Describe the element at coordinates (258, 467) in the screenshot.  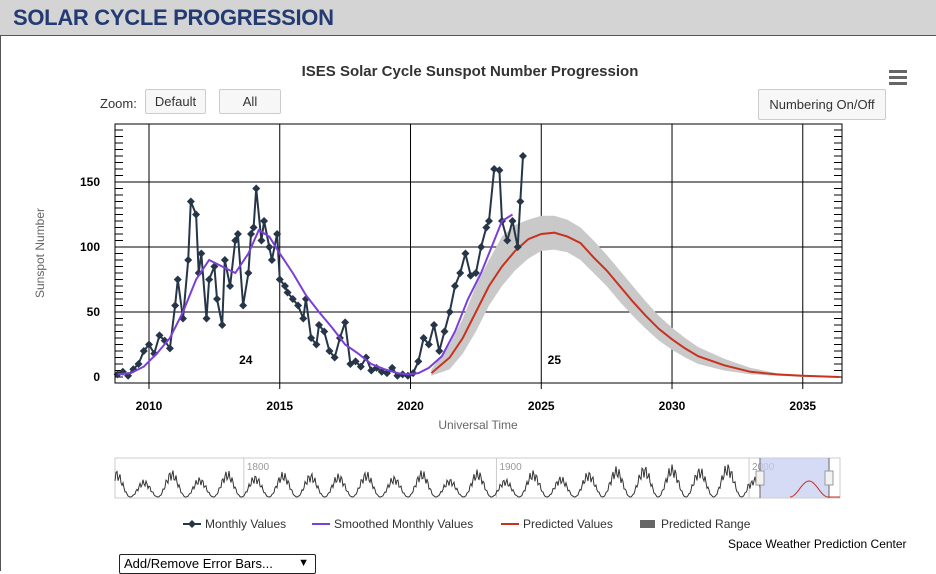
I see `navigator-label-1800: 1800` at that location.